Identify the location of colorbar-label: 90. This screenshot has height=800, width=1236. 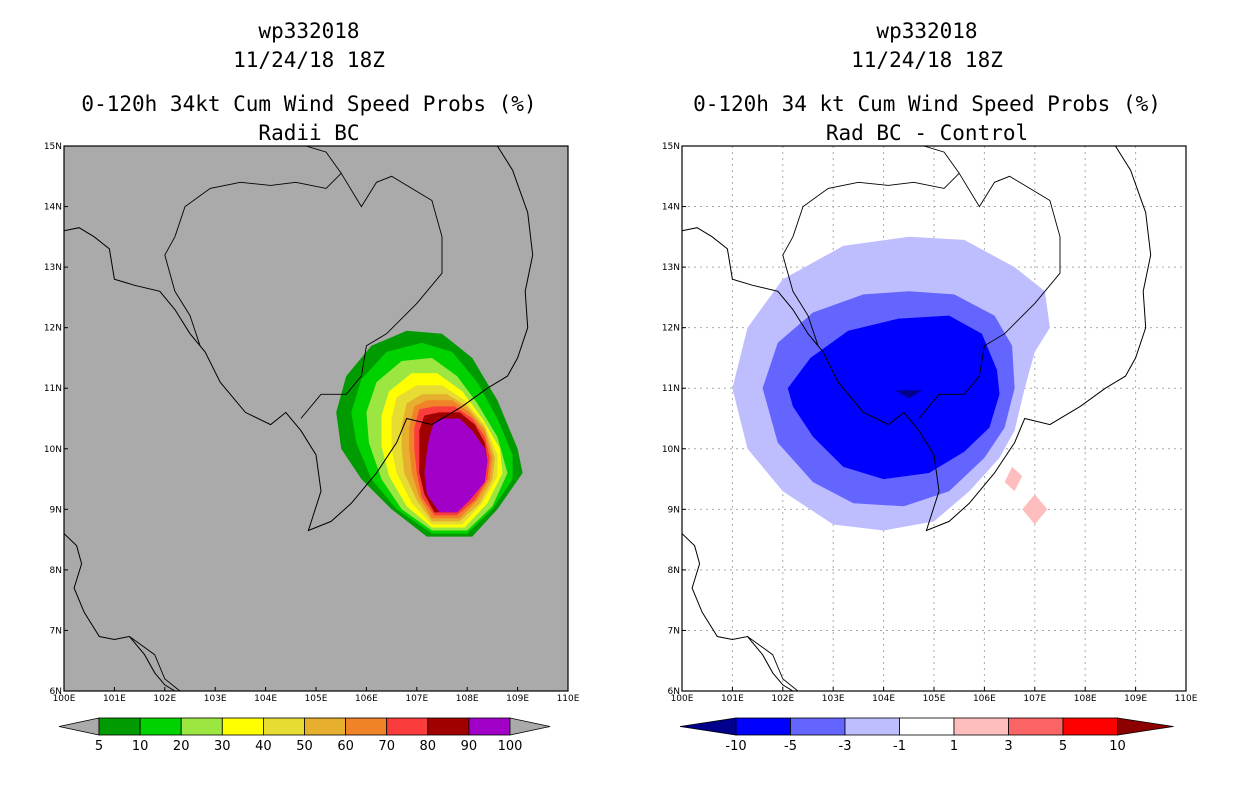
(469, 746).